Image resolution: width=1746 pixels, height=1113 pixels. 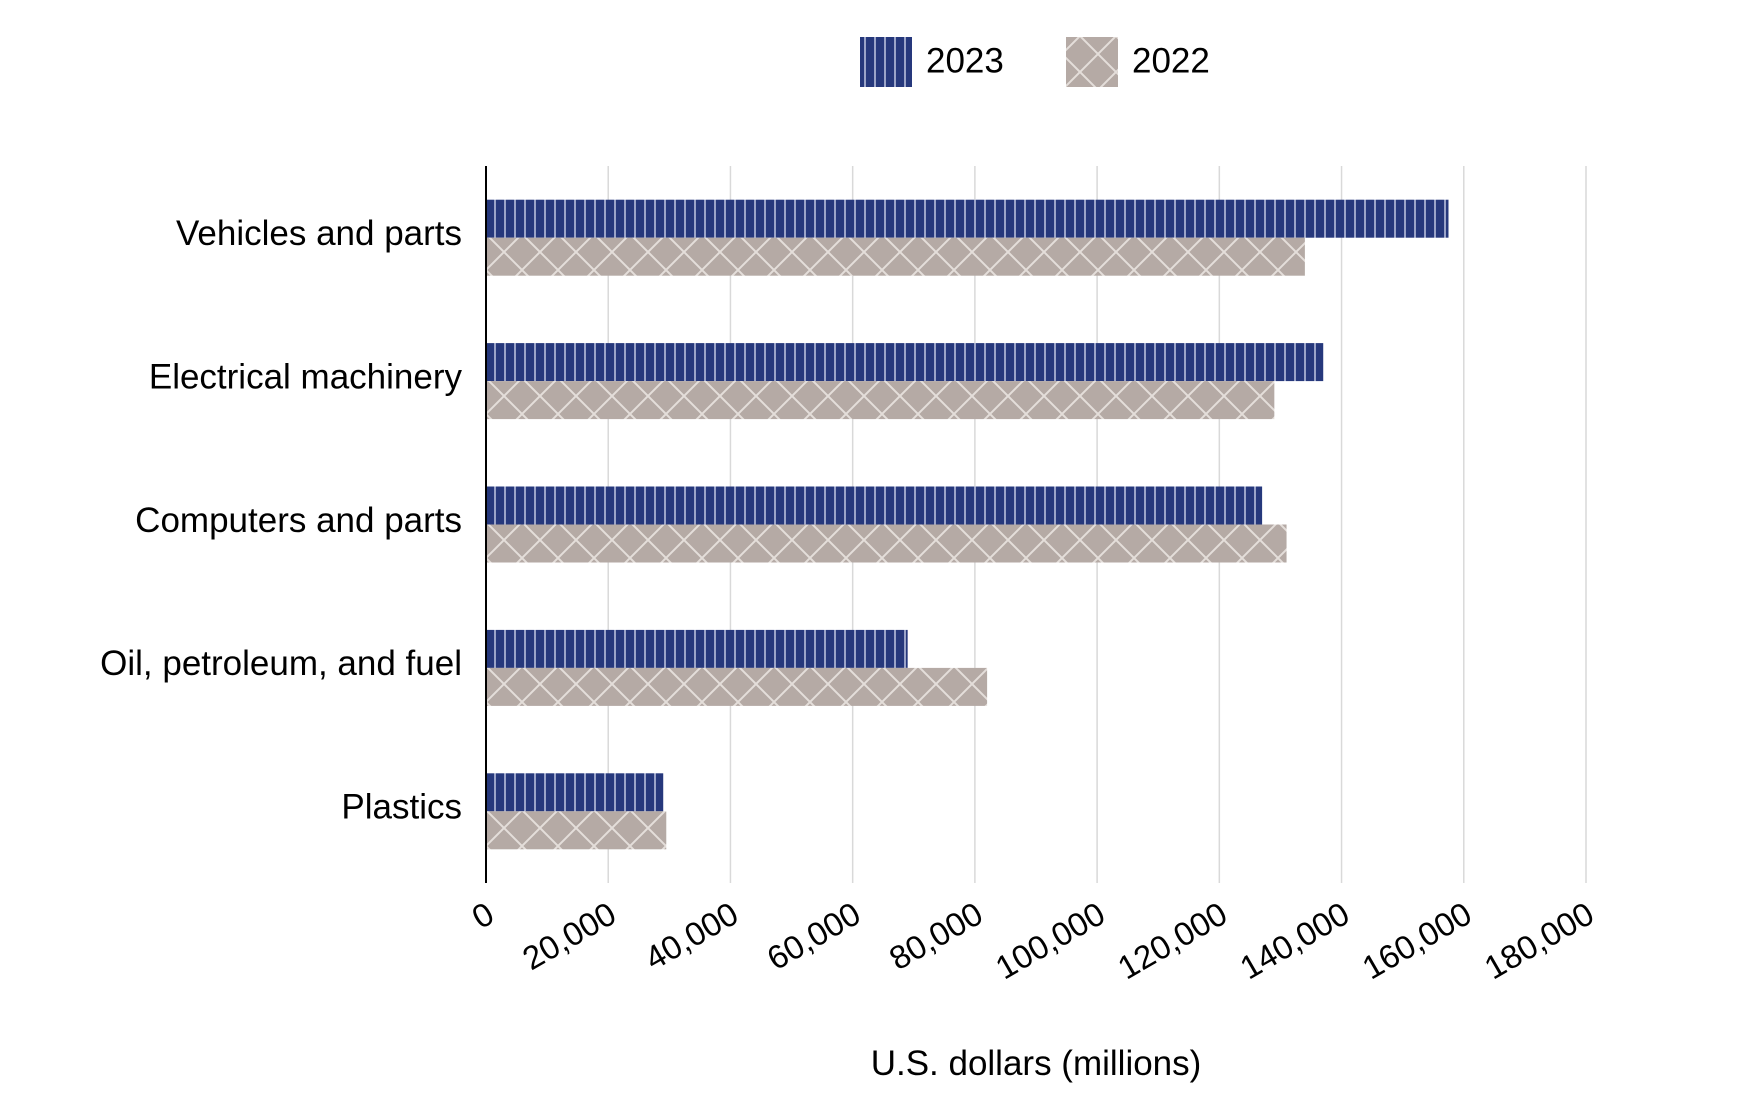 I want to click on x-tick-label: 20,000, so click(x=569, y=936).